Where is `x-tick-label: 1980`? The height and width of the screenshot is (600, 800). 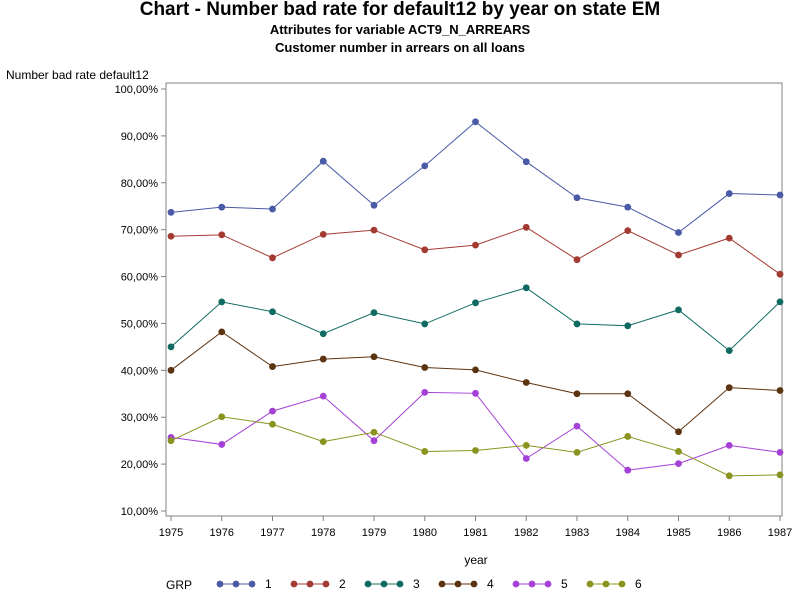
x-tick-label: 1980 is located at coordinates (425, 533).